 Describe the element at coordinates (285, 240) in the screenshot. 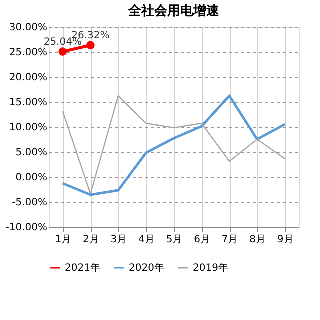

I see `x-tick-label: 9月` at that location.